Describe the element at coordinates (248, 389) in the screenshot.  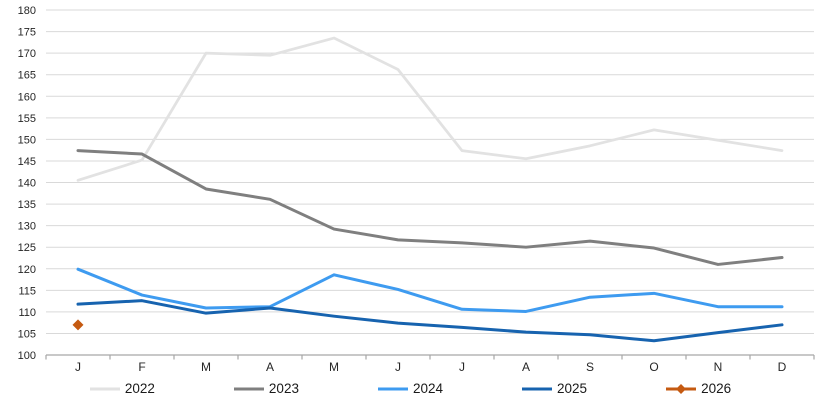
I see `legend-swatch-2023` at that location.